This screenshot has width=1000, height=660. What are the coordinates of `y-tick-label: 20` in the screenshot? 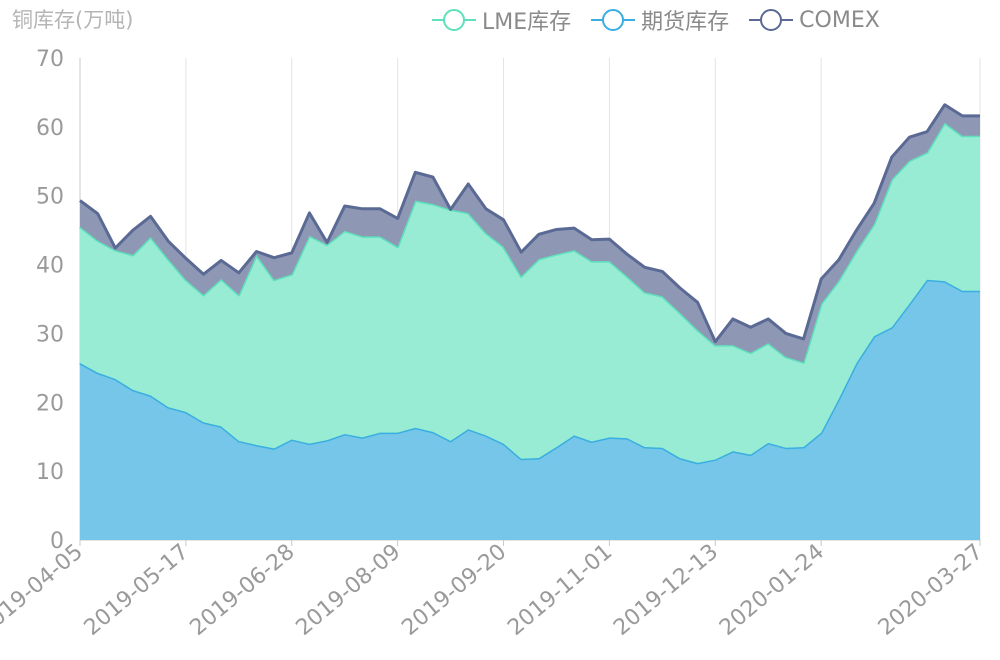 It's located at (50, 403).